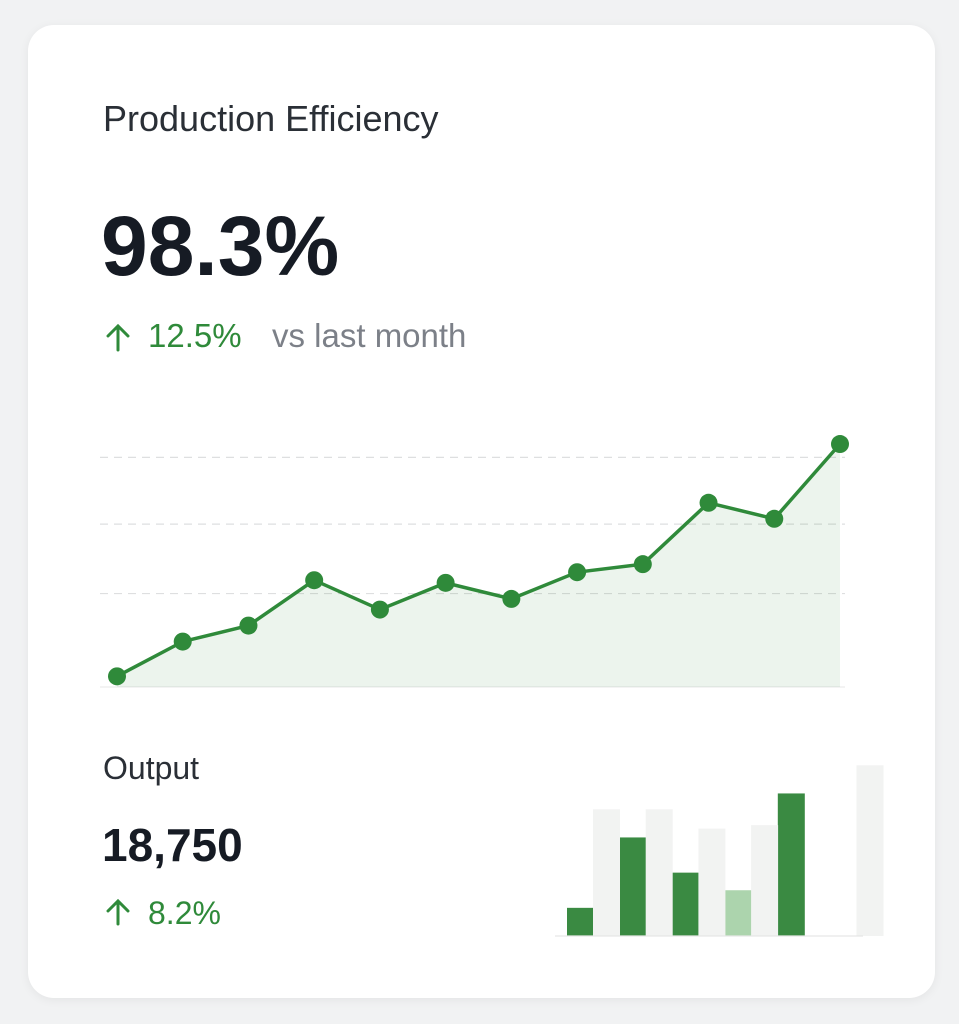 The image size is (959, 1024). Describe the element at coordinates (369, 335) in the screenshot. I see `kpi-comparison: vs last month` at that location.